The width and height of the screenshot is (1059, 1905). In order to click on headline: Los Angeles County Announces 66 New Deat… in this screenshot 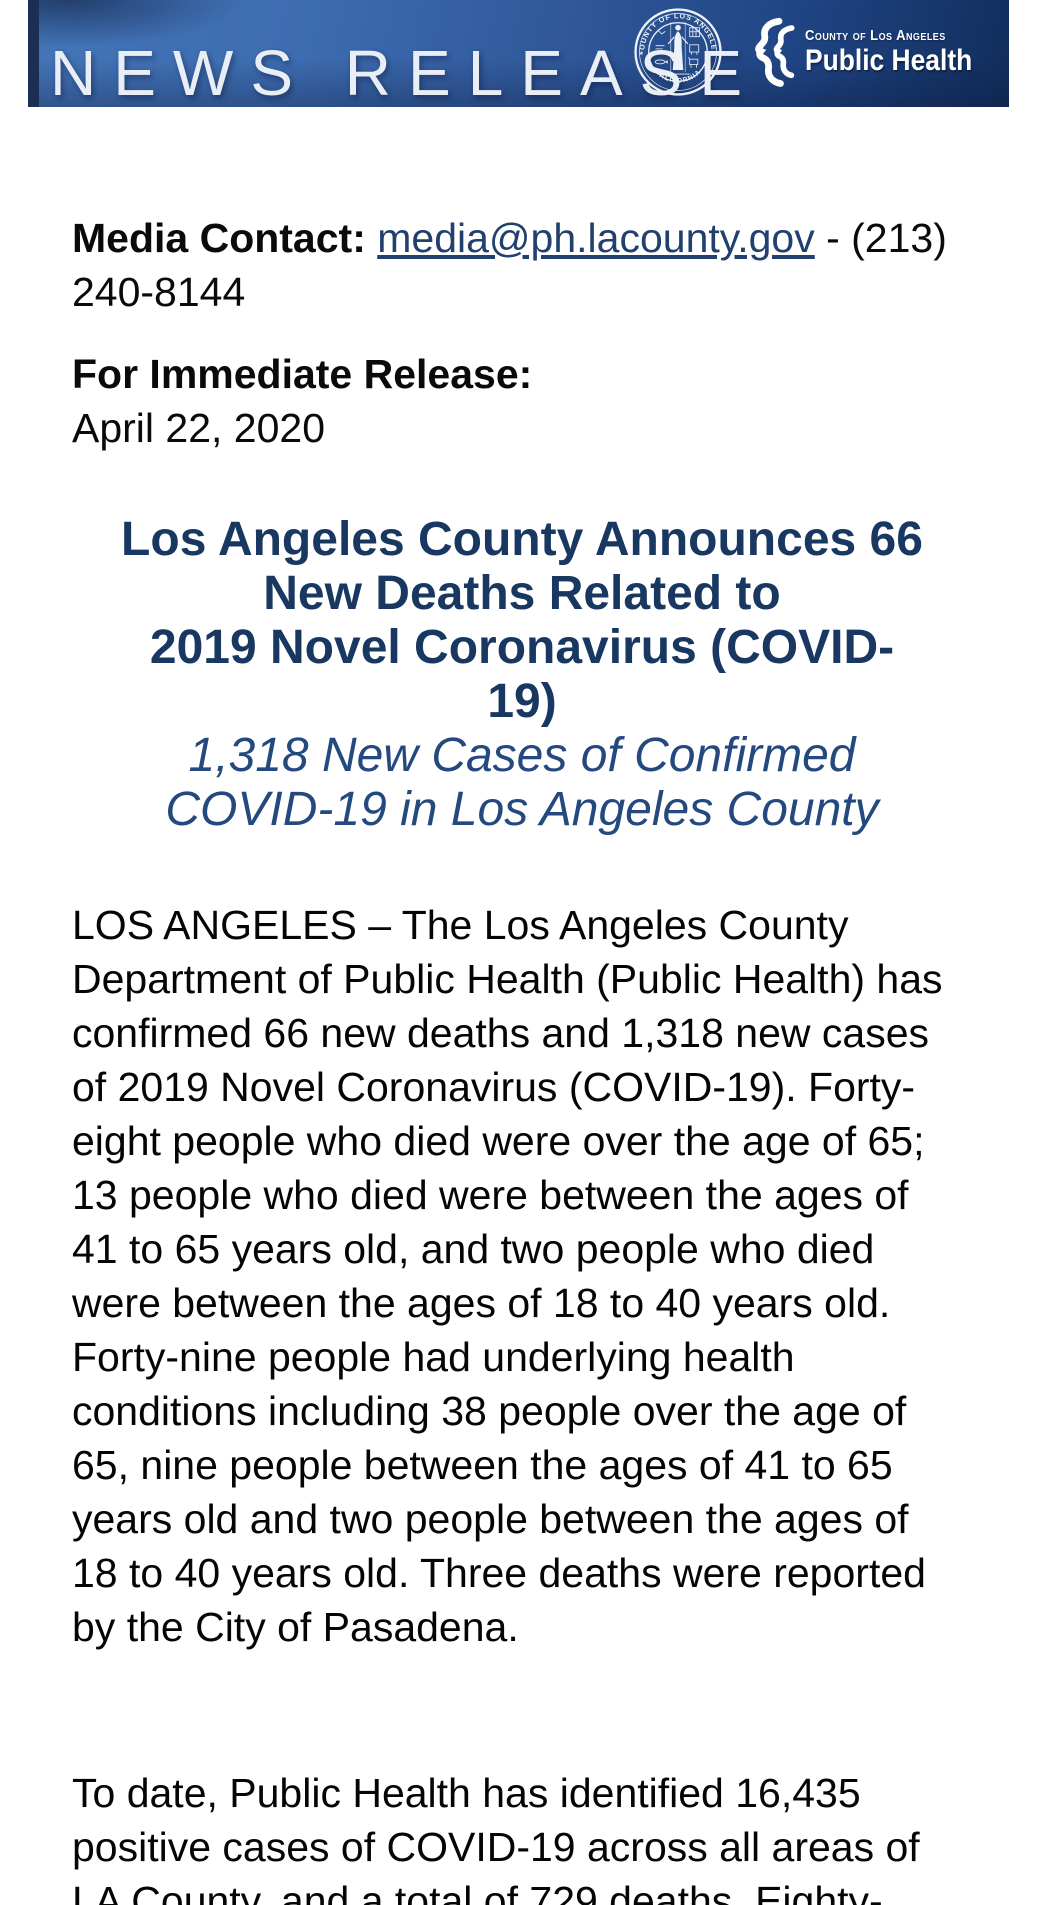, I will do `click(522, 620)`.